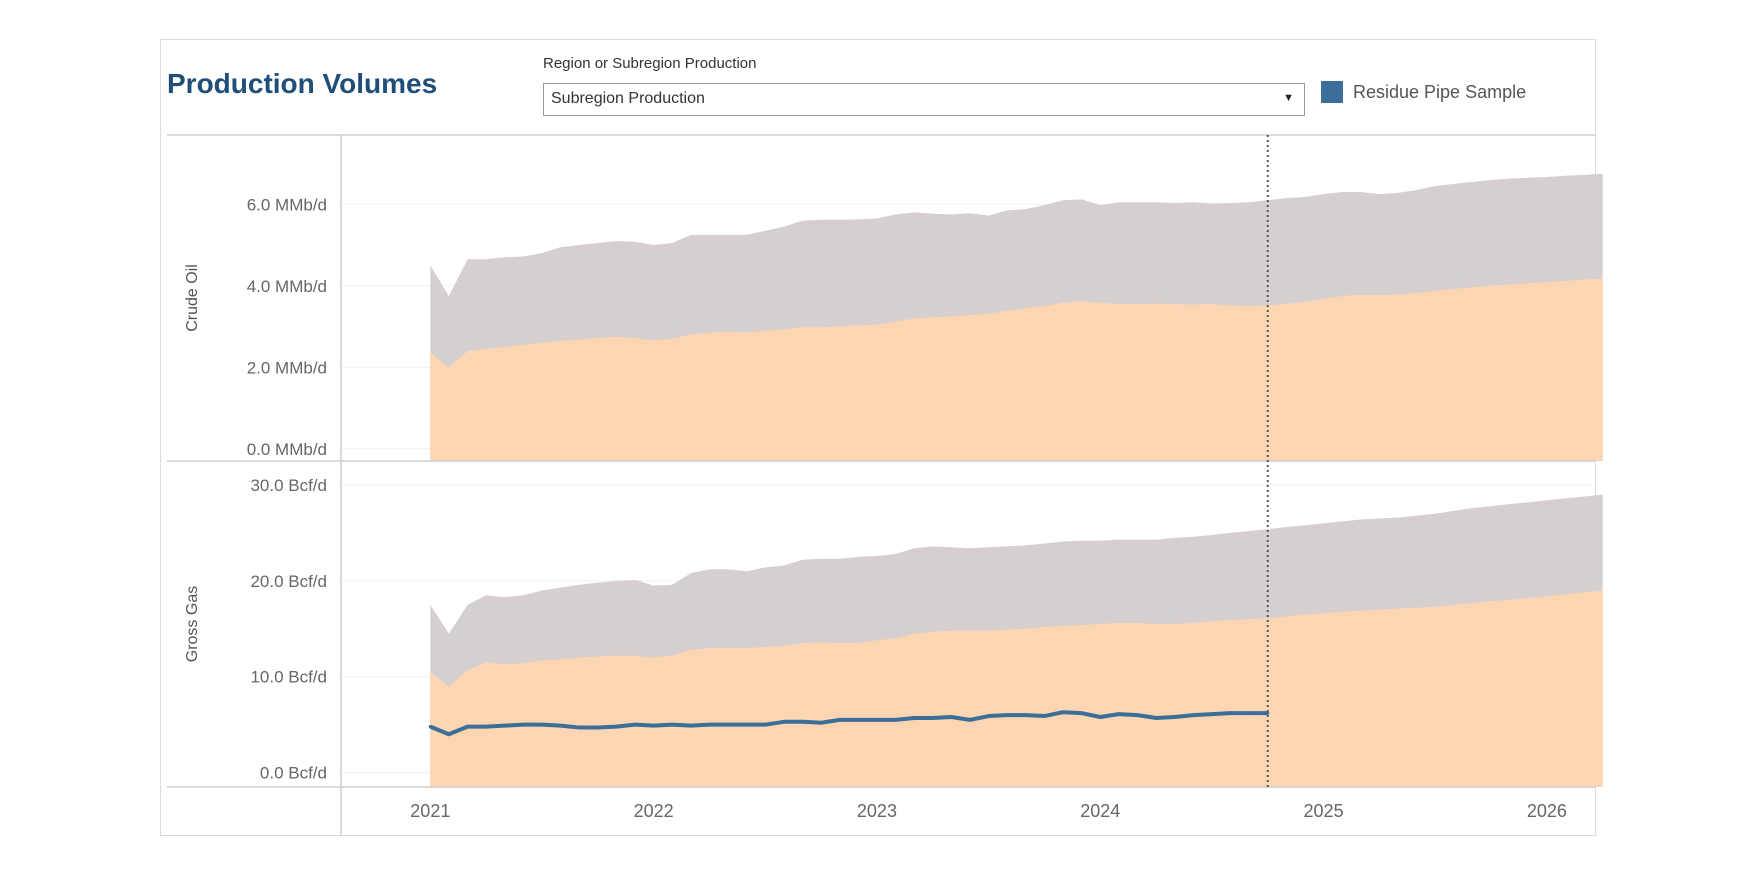  I want to click on y-tick-label: 20.0 Bcf/d, so click(288, 581).